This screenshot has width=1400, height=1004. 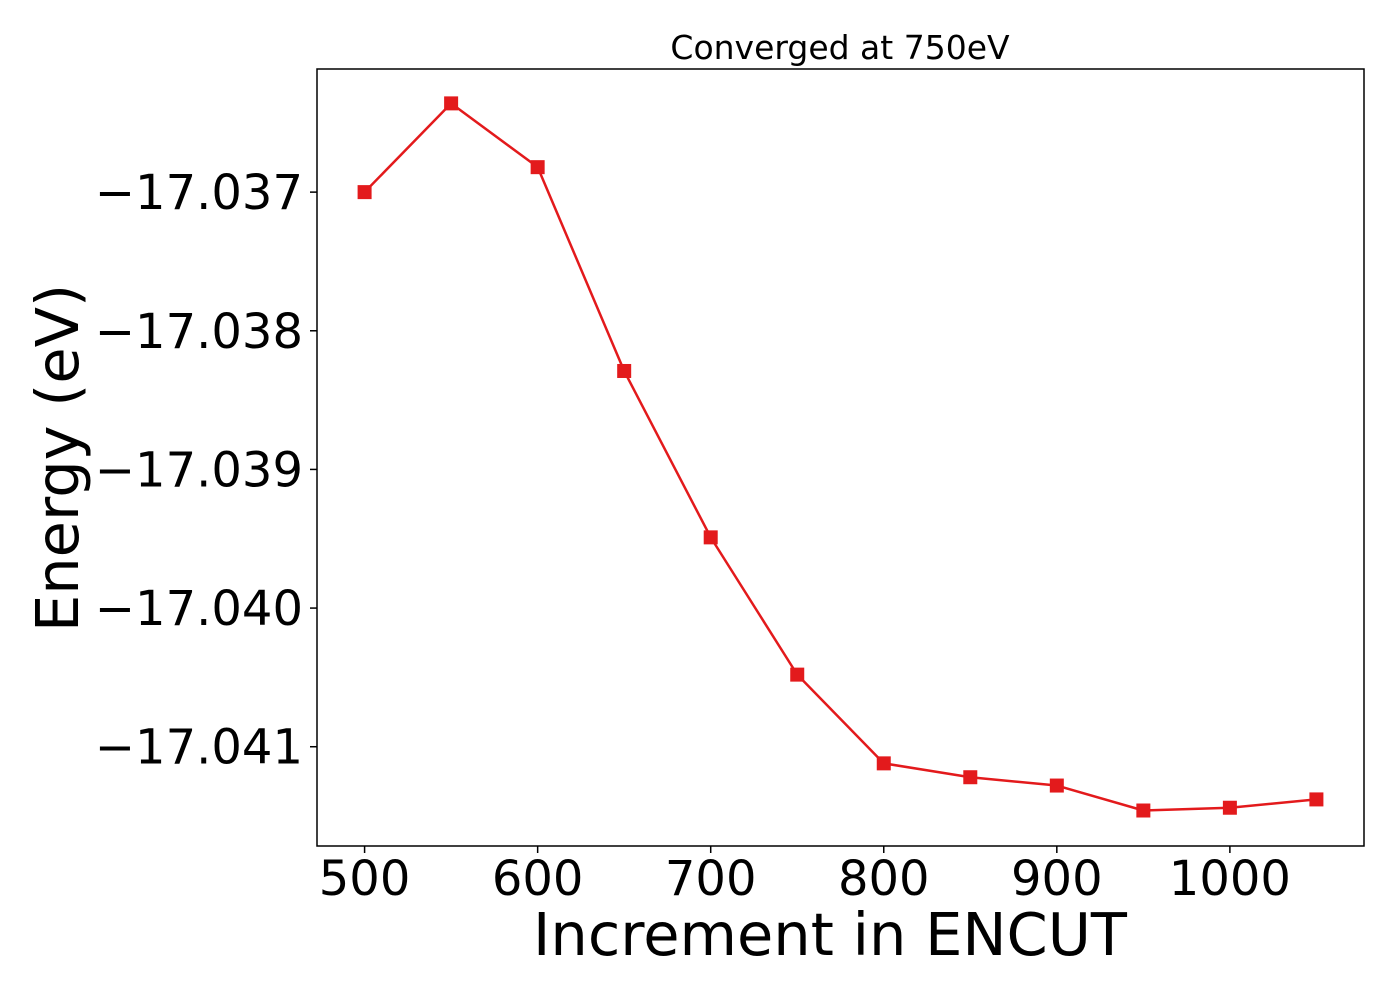 What do you see at coordinates (199, 609) in the screenshot?
I see `y-tick-label: −17.040` at bounding box center [199, 609].